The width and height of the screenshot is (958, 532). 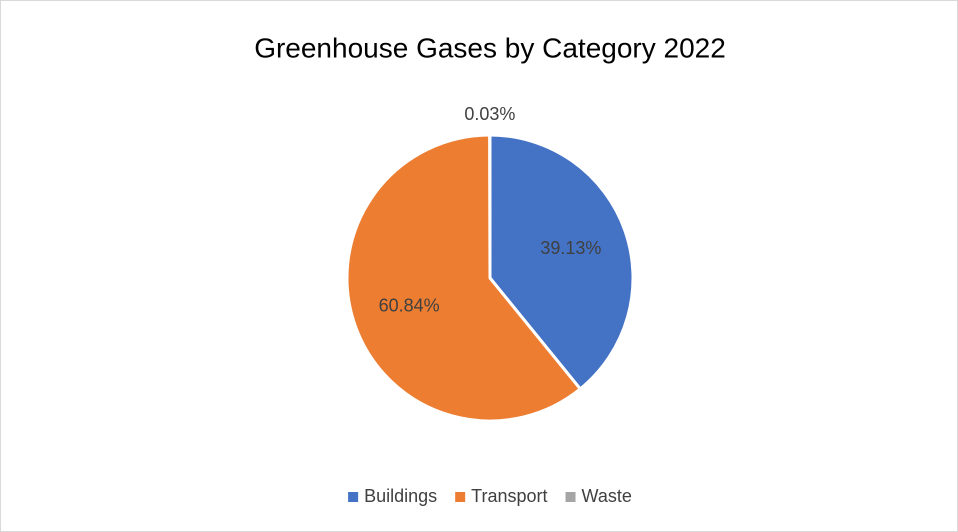 I want to click on legend-label: Waste, so click(x=607, y=496).